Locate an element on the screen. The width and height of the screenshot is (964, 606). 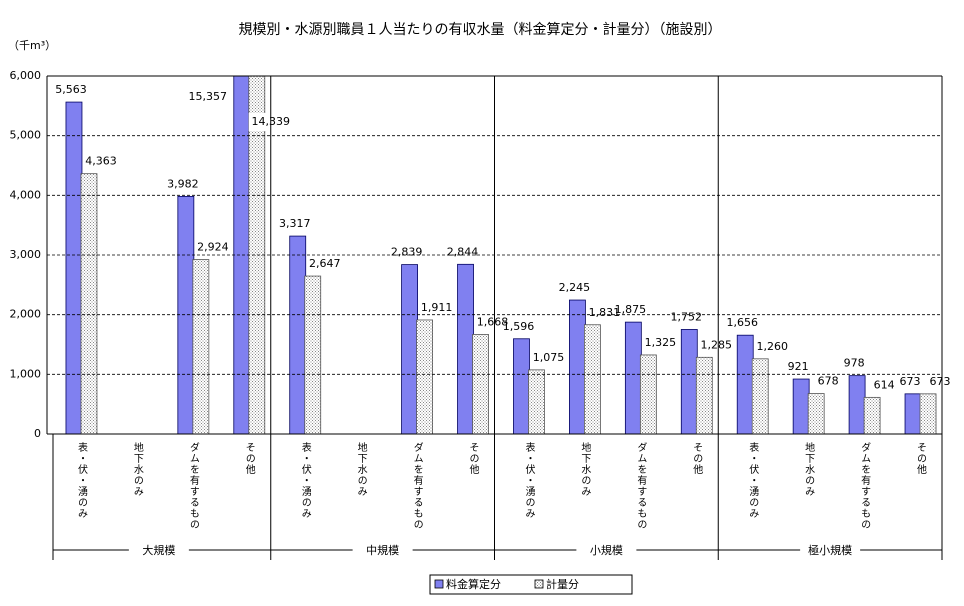
label-bg is located at coordinates (207, 97).